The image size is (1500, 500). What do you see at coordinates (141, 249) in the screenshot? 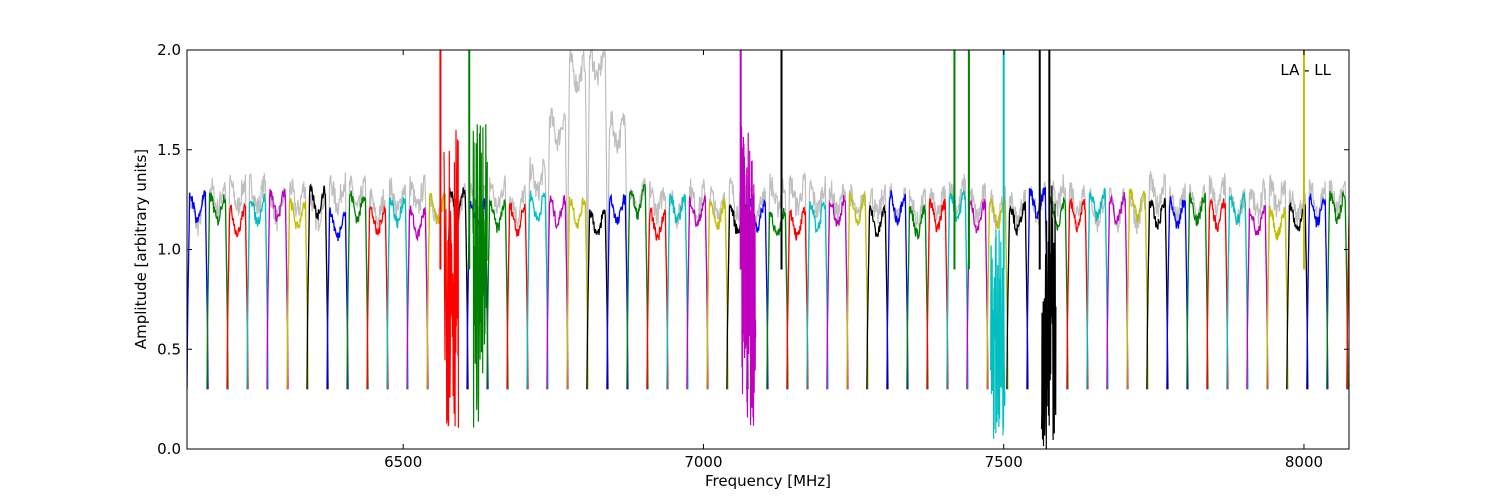
I see `y-axis-label: Amplitude [arbitrary units]` at bounding box center [141, 249].